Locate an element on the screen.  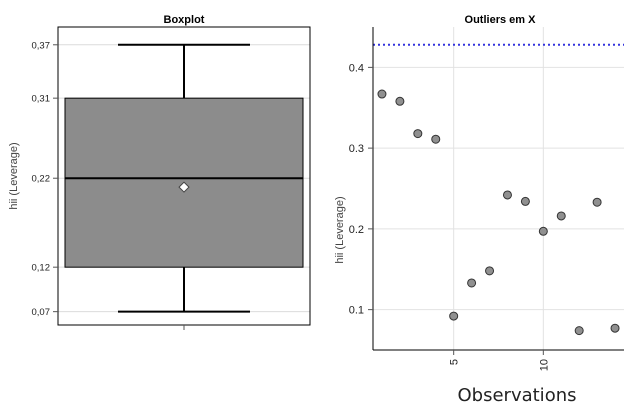
boxplot-y-label: hii (Leverage) is located at coordinates (14, 175).